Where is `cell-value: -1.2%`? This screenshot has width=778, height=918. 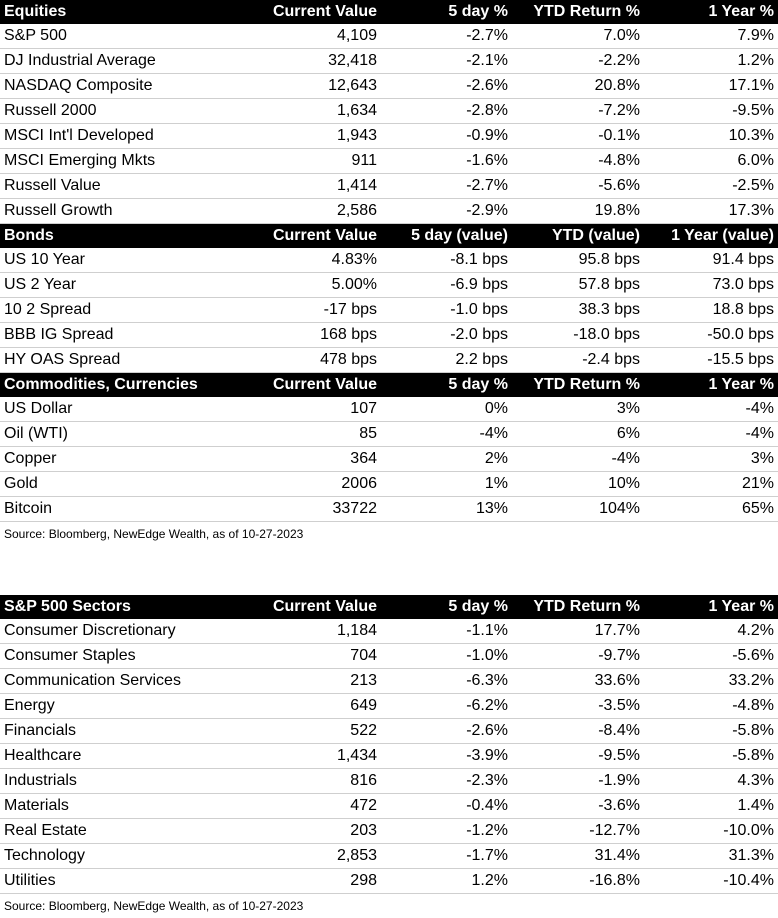
cell-value: -1.2% is located at coordinates (446, 831).